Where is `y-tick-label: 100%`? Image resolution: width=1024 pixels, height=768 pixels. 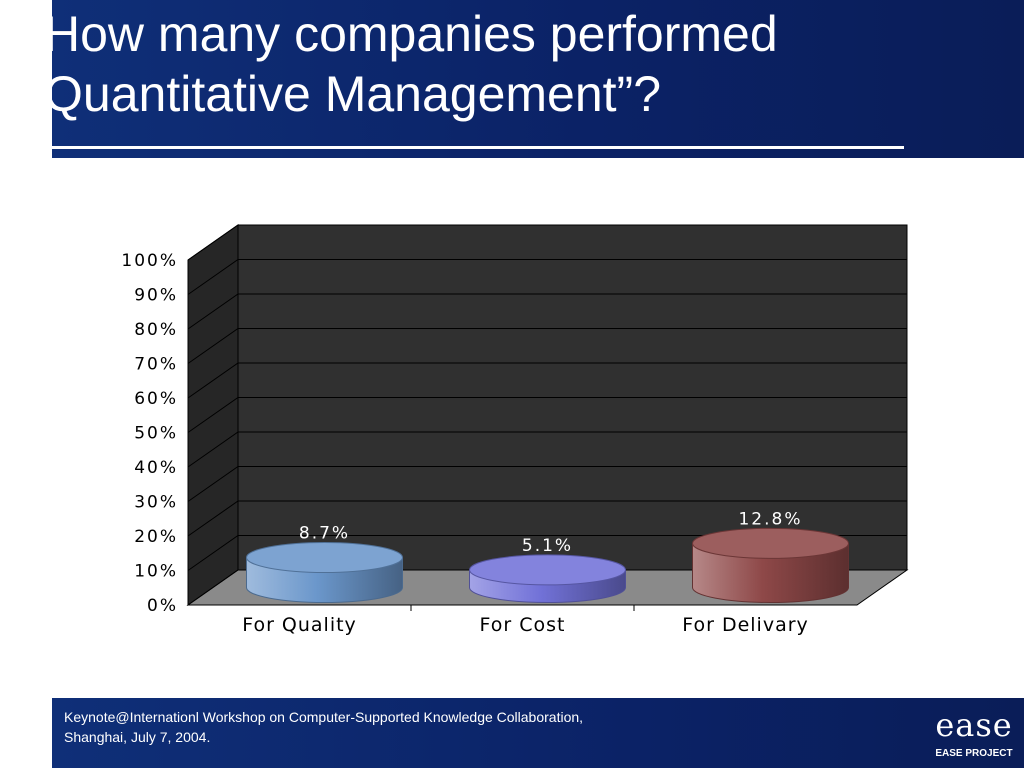
y-tick-label: 100% is located at coordinates (149, 261).